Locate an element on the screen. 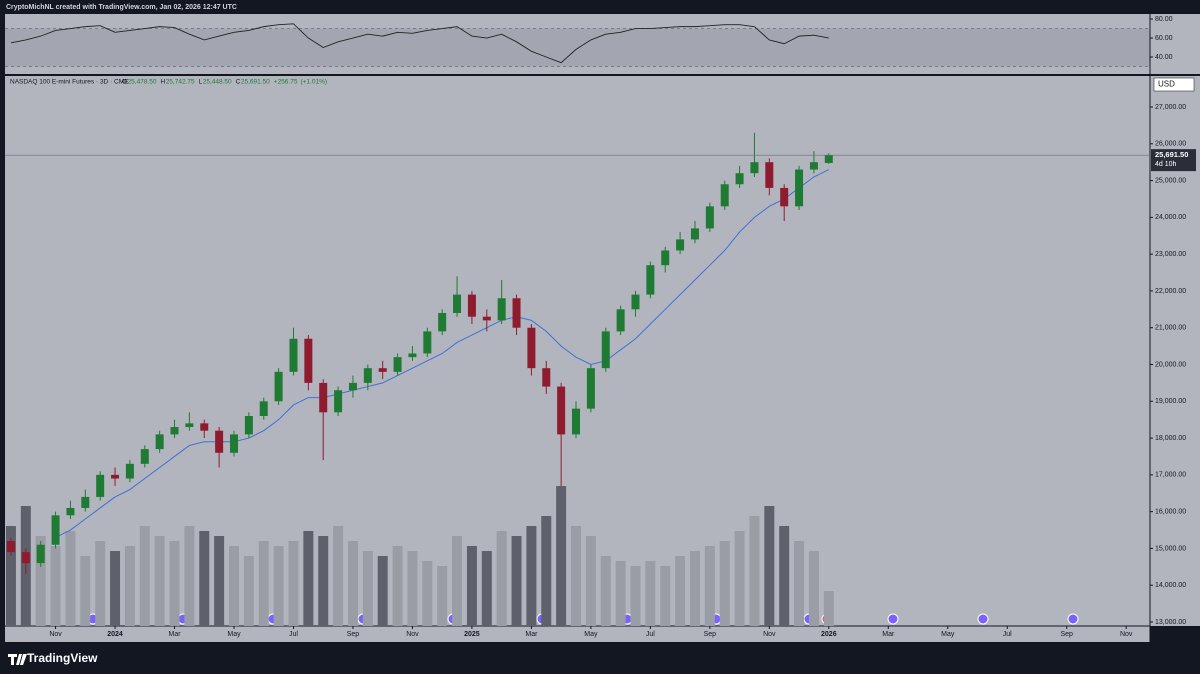  rsi-band is located at coordinates (577, 47).